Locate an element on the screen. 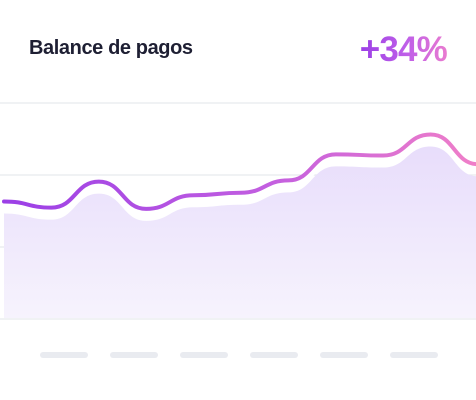 The width and height of the screenshot is (476, 400). x-axis-ticks is located at coordinates (238, 356).